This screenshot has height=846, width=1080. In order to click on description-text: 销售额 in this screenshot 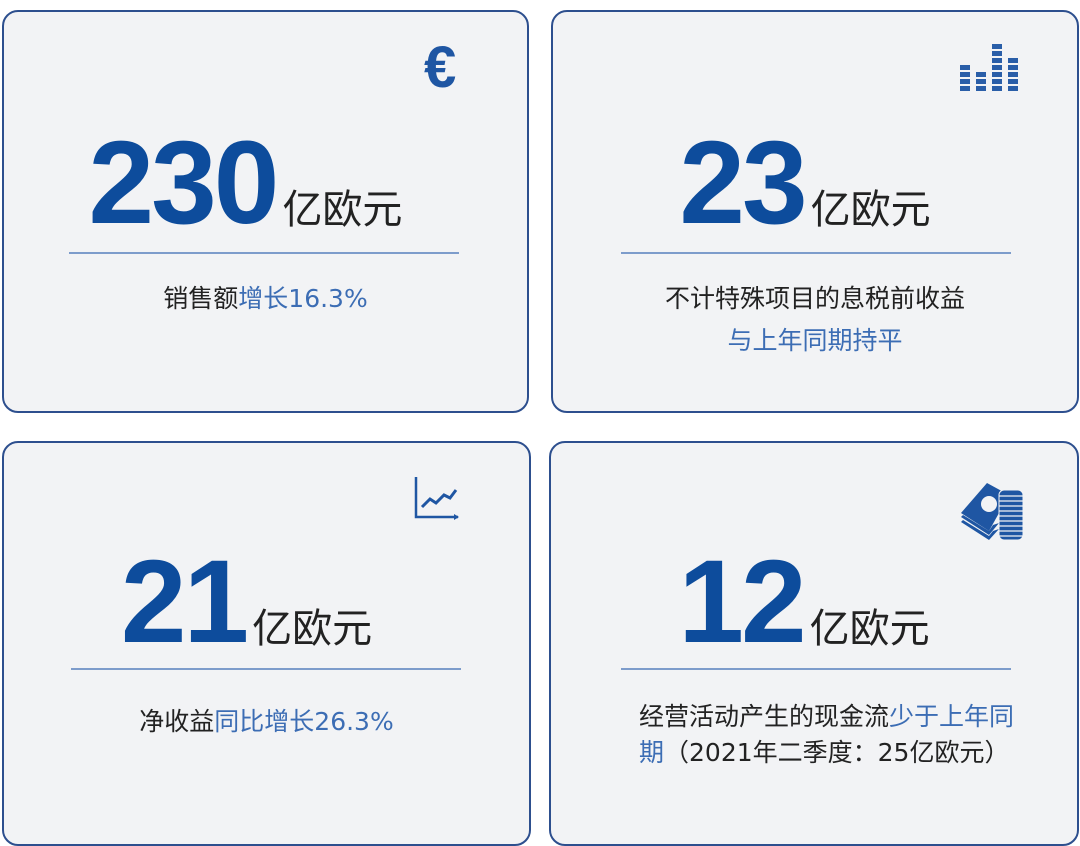, I will do `click(201, 298)`.